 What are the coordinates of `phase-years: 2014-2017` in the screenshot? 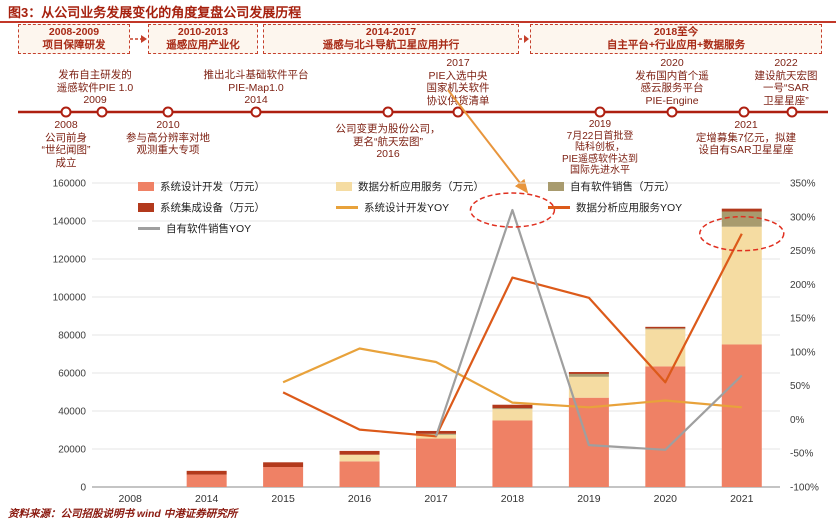 It's located at (391, 32).